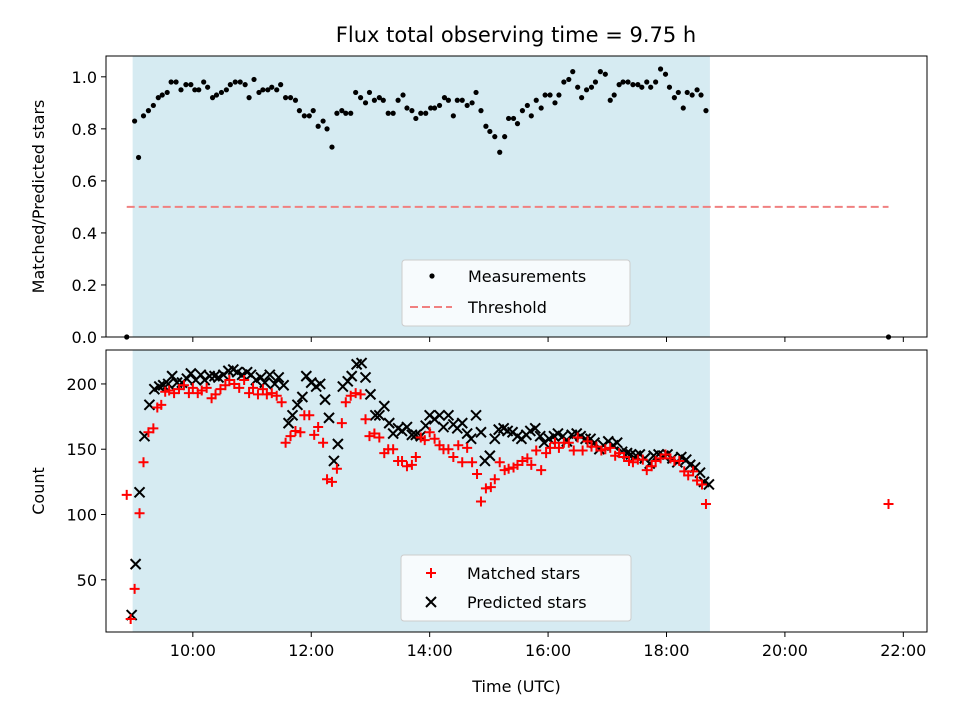 The width and height of the screenshot is (960, 720). What do you see at coordinates (84, 77) in the screenshot?
I see `y-tick-label: 1.0` at bounding box center [84, 77].